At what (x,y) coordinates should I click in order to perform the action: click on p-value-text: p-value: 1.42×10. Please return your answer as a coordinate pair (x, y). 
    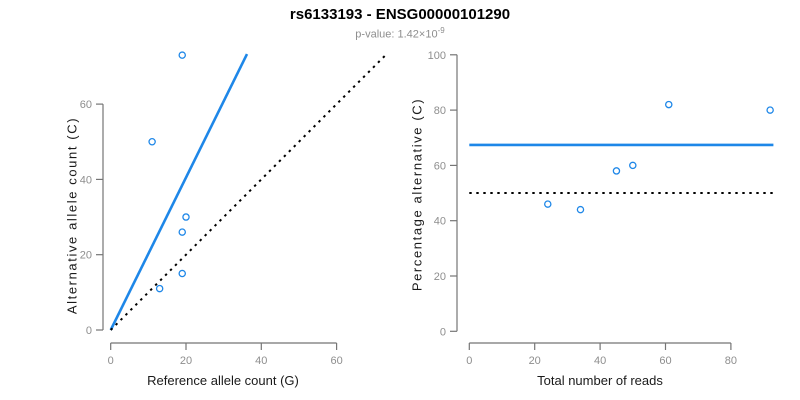
    Looking at the image, I should click on (396, 34).